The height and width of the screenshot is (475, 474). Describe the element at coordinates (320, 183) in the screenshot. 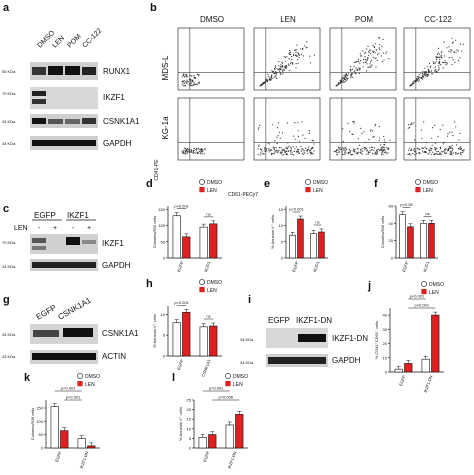

I see `legend-dmso-label: DMSO` at that location.